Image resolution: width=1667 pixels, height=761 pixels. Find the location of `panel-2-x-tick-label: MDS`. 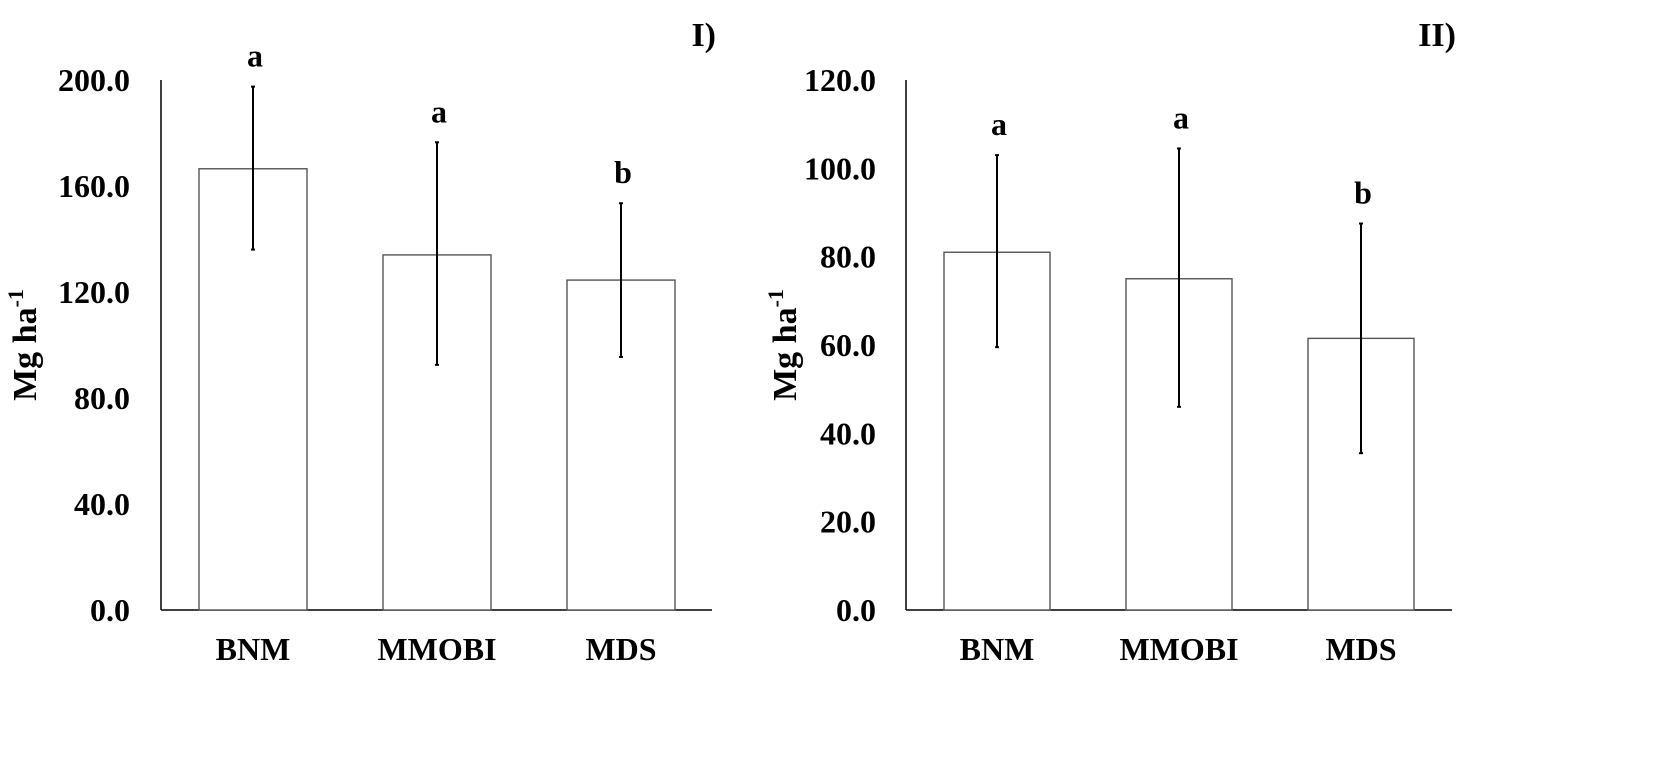

panel-2-x-tick-label: MDS is located at coordinates (1360, 649).